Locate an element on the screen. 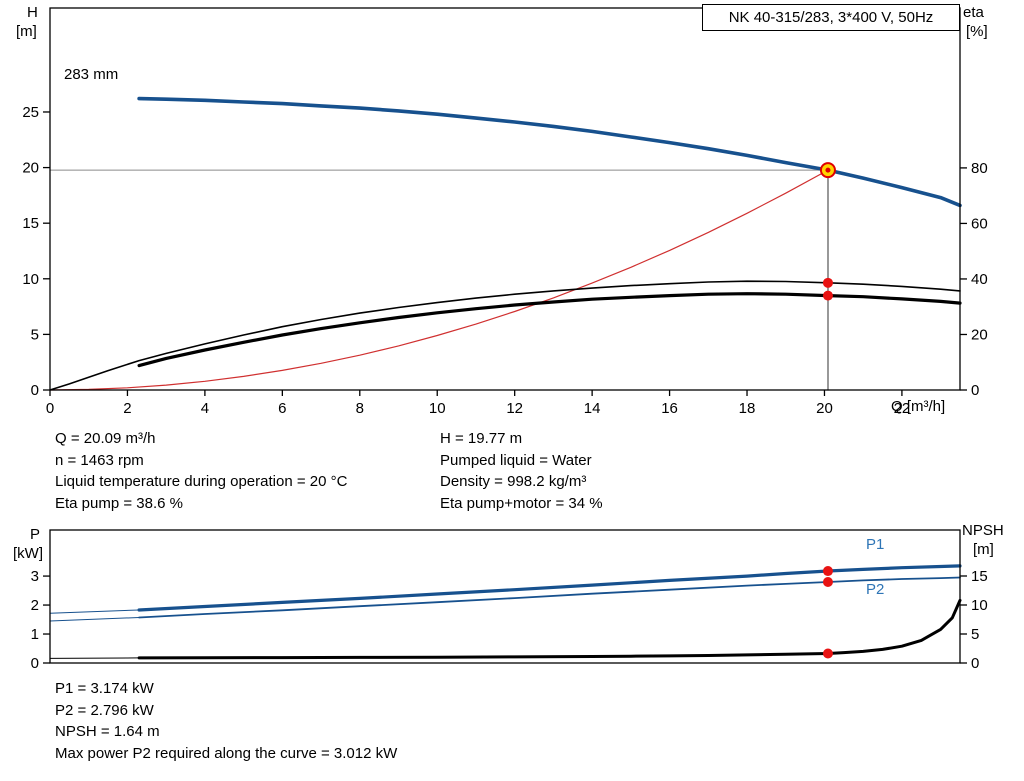 The image size is (1024, 781). info-line: Eta pump+motor = 34 % is located at coordinates (521, 503).